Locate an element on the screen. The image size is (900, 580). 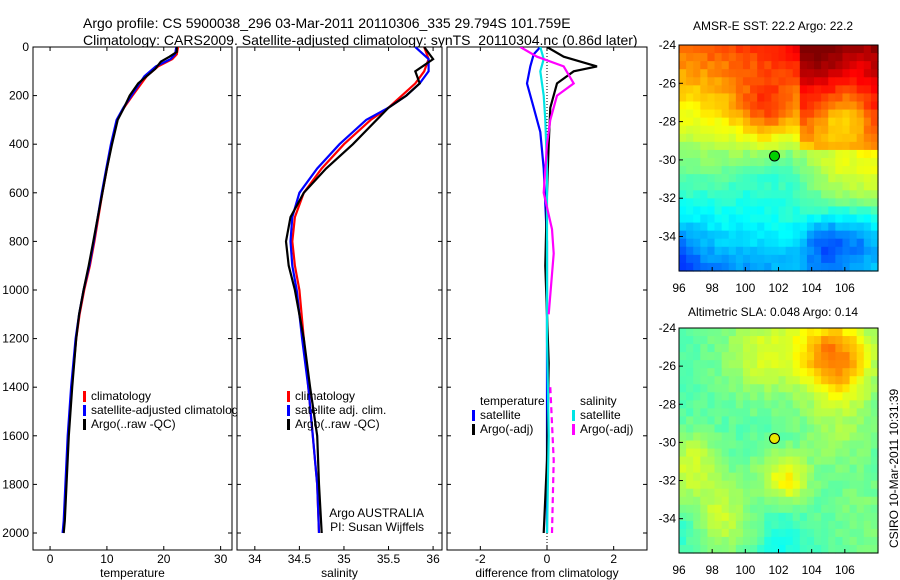
sst-map-xtick-label: 102 is located at coordinates (778, 288).